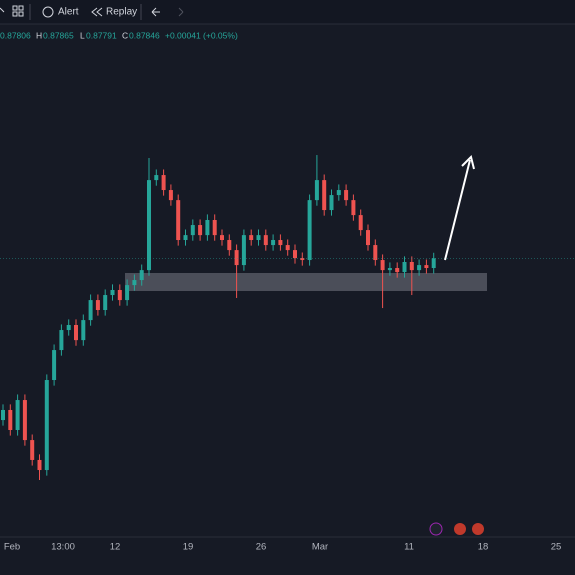 Image resolution: width=575 pixels, height=575 pixels. Describe the element at coordinates (306, 282) in the screenshot. I see `support-zone` at that location.